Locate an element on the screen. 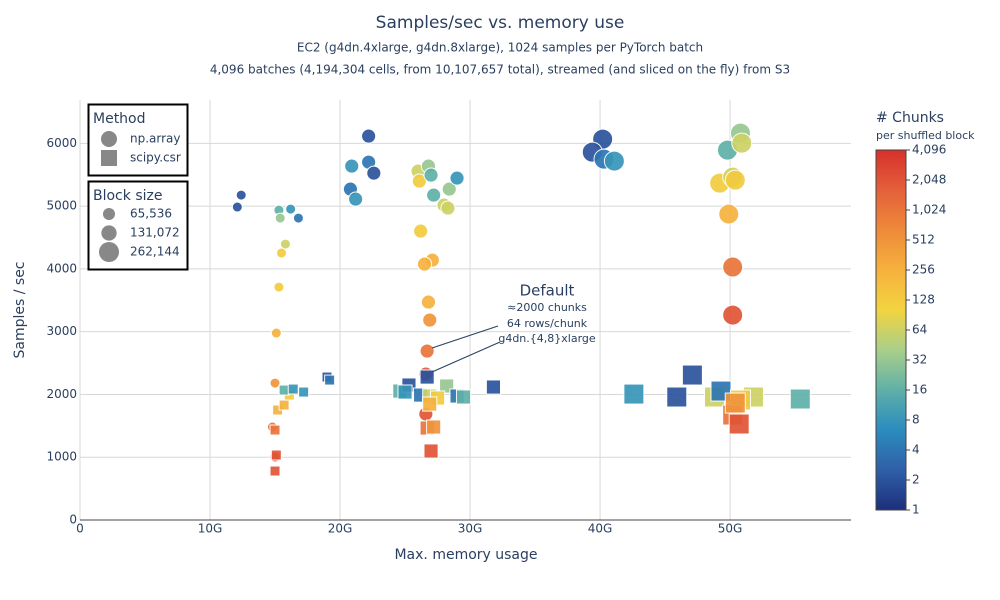  colorbar-title: # Chunks is located at coordinates (910, 118).